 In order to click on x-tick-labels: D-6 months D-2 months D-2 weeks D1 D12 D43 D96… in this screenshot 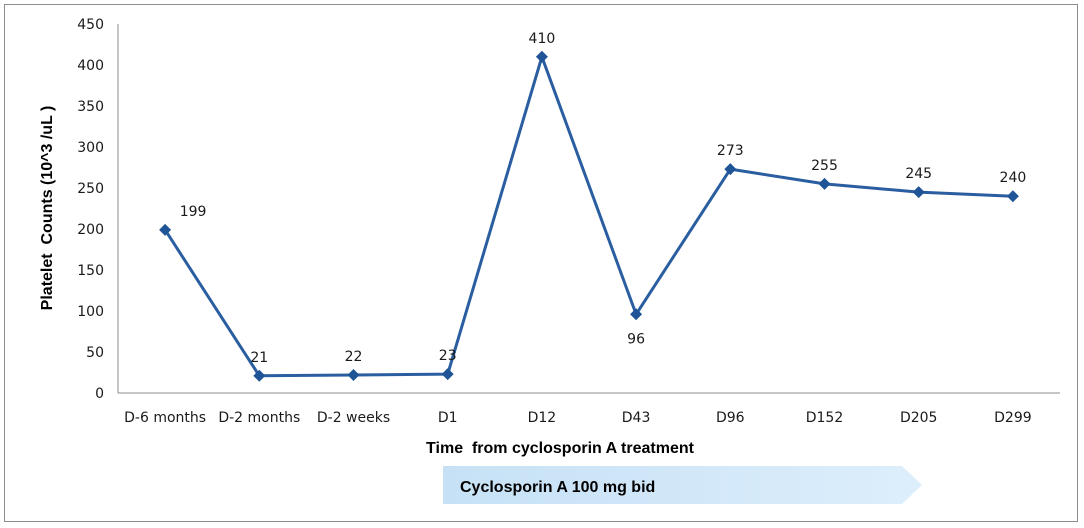, I will do `click(578, 418)`.